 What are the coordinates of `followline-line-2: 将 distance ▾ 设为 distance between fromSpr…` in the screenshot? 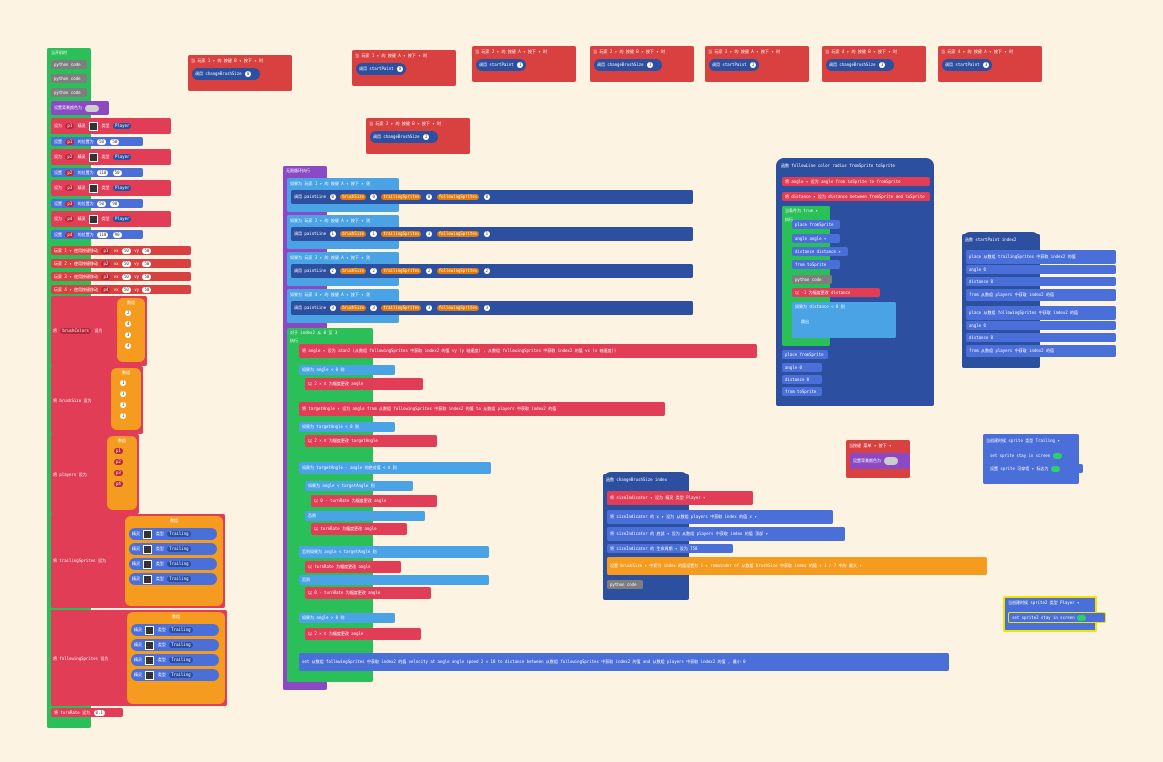 It's located at (856, 196).